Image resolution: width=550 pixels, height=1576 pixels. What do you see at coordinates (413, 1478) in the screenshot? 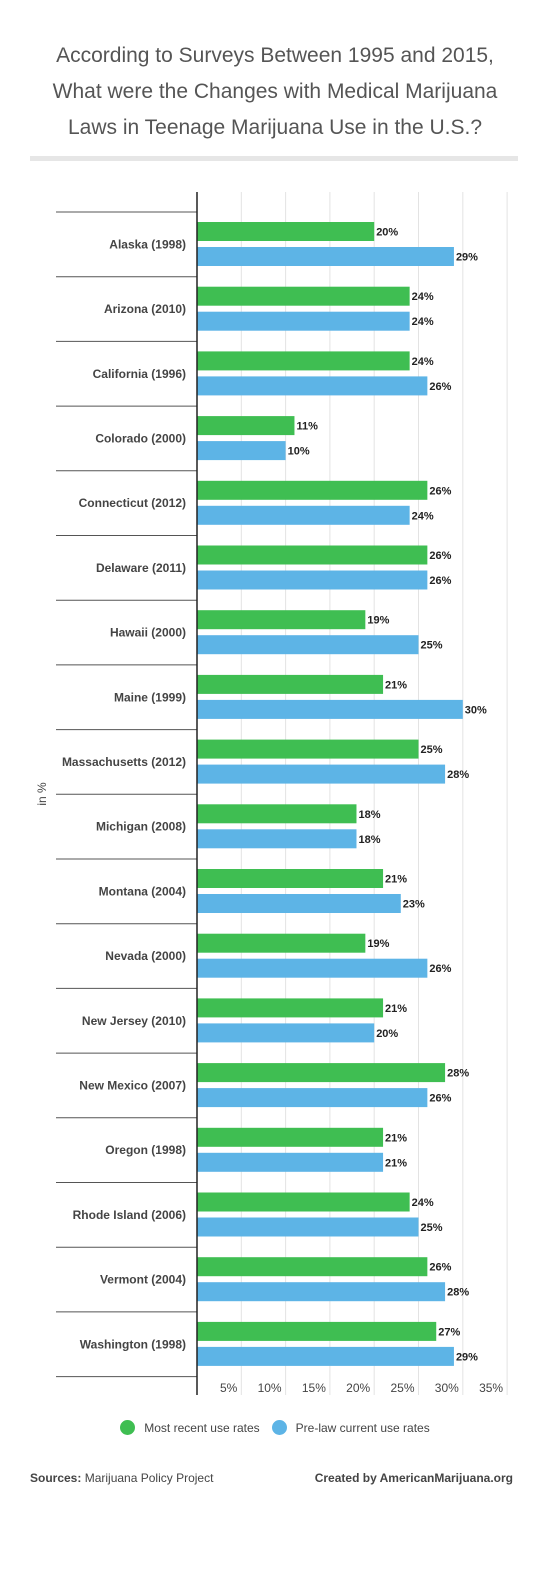
I see `credit-text: Created by AmericanMarijuana.org` at bounding box center [413, 1478].